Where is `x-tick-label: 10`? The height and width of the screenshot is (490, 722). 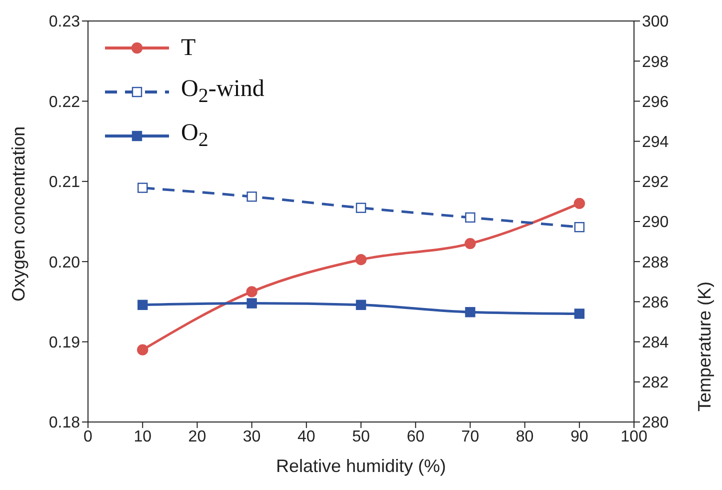
x-tick-label: 10 is located at coordinates (143, 437).